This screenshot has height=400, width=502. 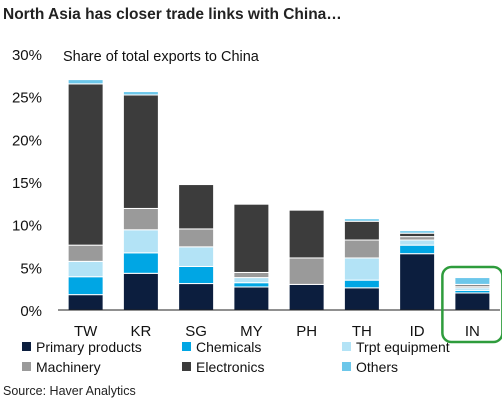 What do you see at coordinates (31, 311) in the screenshot?
I see `y-tick-label: 0%` at bounding box center [31, 311].